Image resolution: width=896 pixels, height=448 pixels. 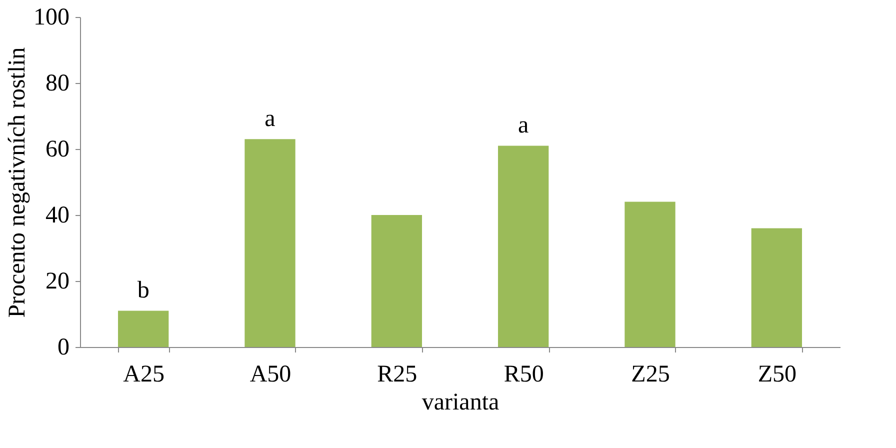 What do you see at coordinates (271, 375) in the screenshot?
I see `x-tick-label: A50` at bounding box center [271, 375].